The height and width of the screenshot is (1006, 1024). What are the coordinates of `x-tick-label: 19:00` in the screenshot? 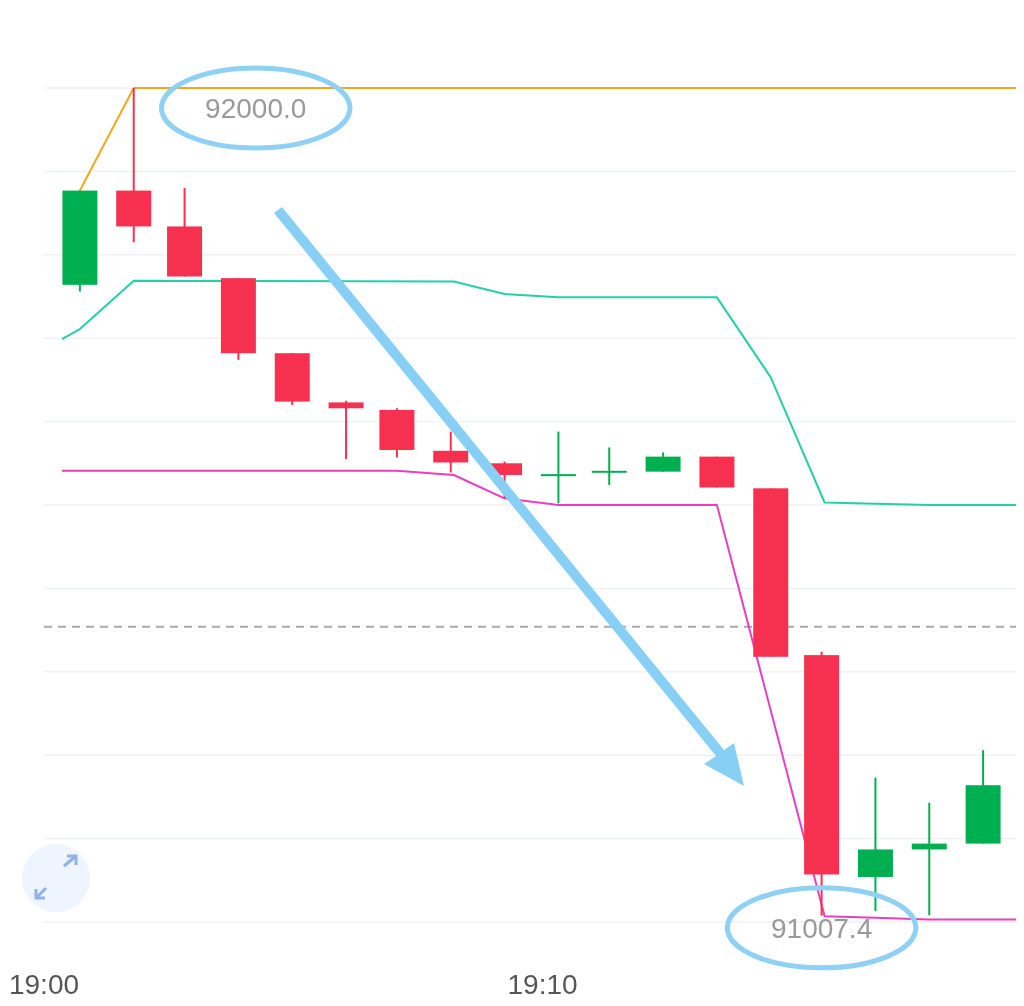 It's located at (44, 984).